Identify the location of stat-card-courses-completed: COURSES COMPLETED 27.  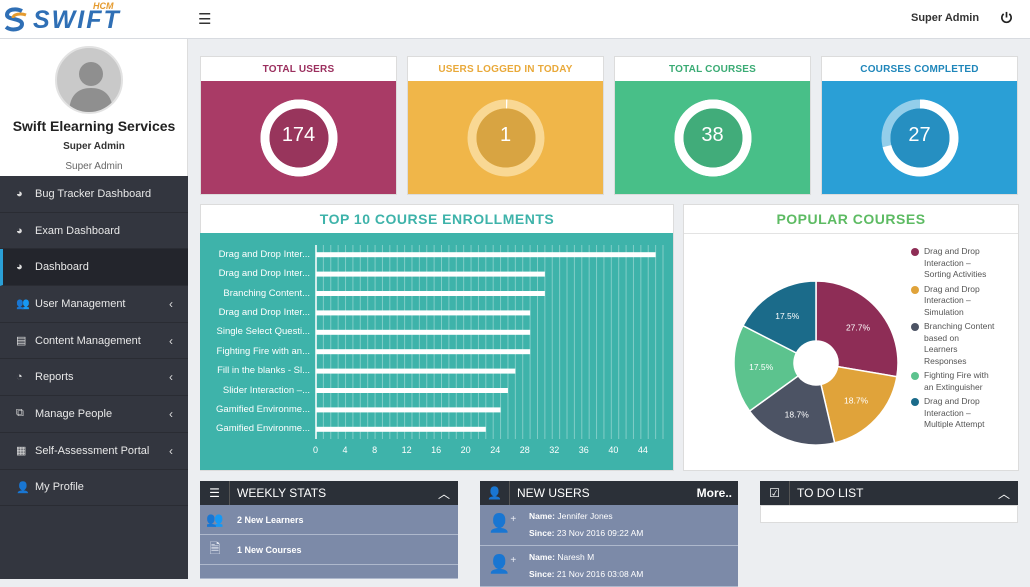
(919, 125).